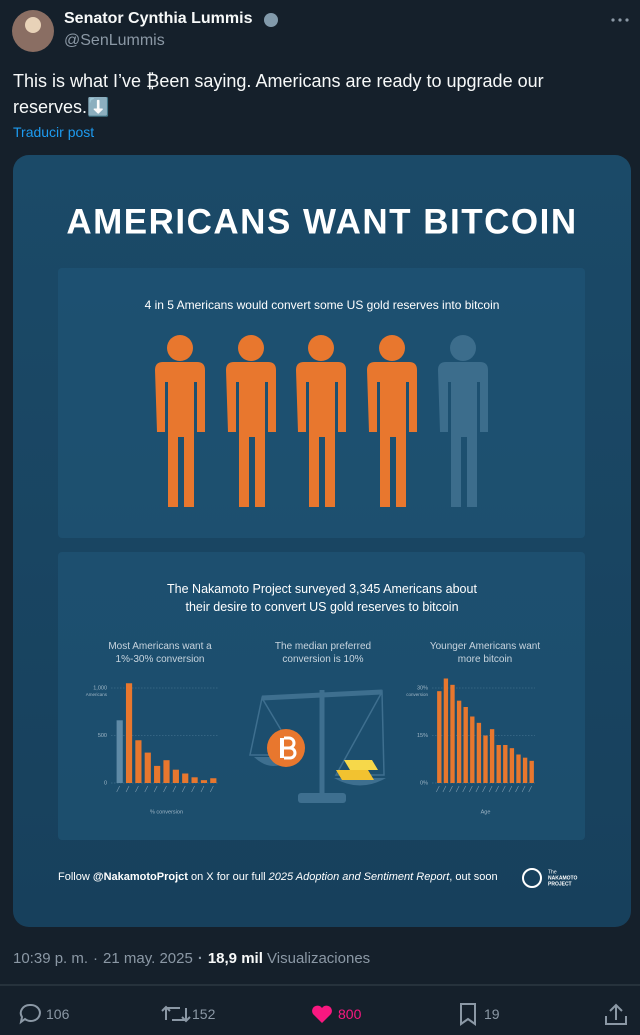  I want to click on footer-text: on X for our full, so click(228, 877).